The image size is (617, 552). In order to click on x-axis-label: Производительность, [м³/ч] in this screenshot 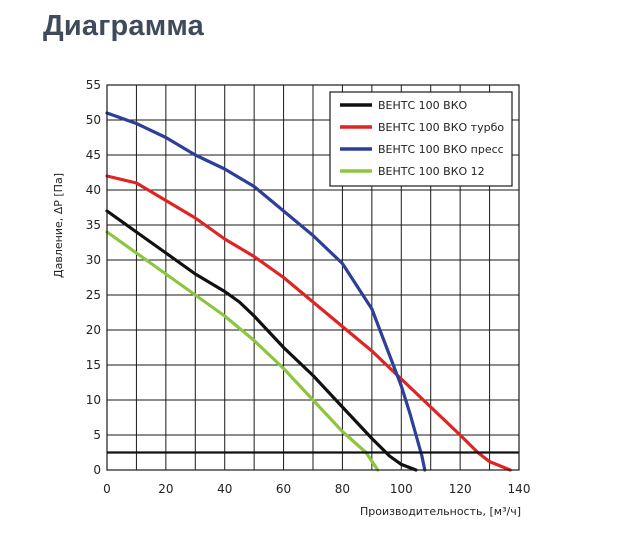, I will do `click(440, 511)`.